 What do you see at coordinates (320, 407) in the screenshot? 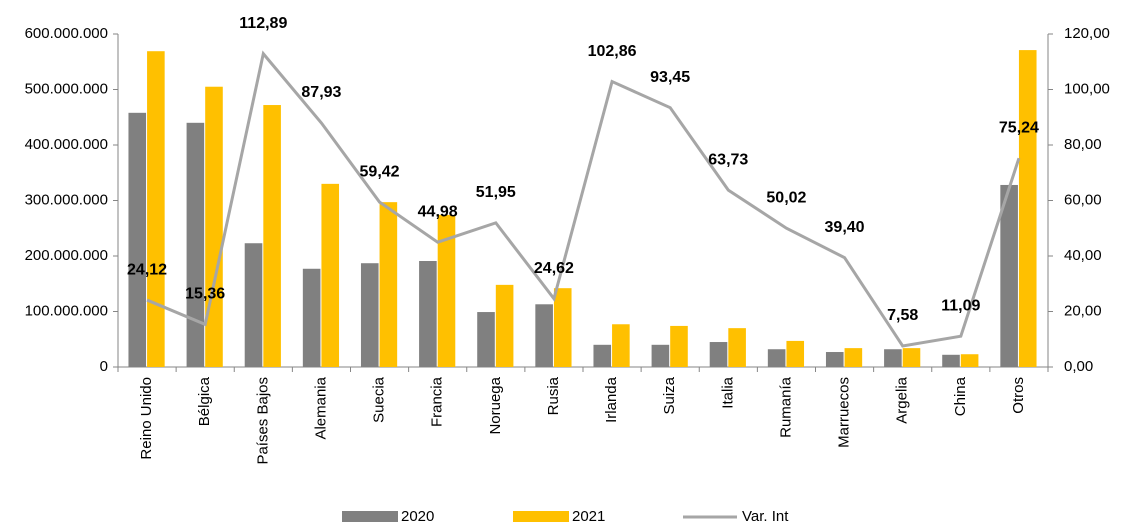
I see `x-tick-label: Alemania` at bounding box center [320, 407].